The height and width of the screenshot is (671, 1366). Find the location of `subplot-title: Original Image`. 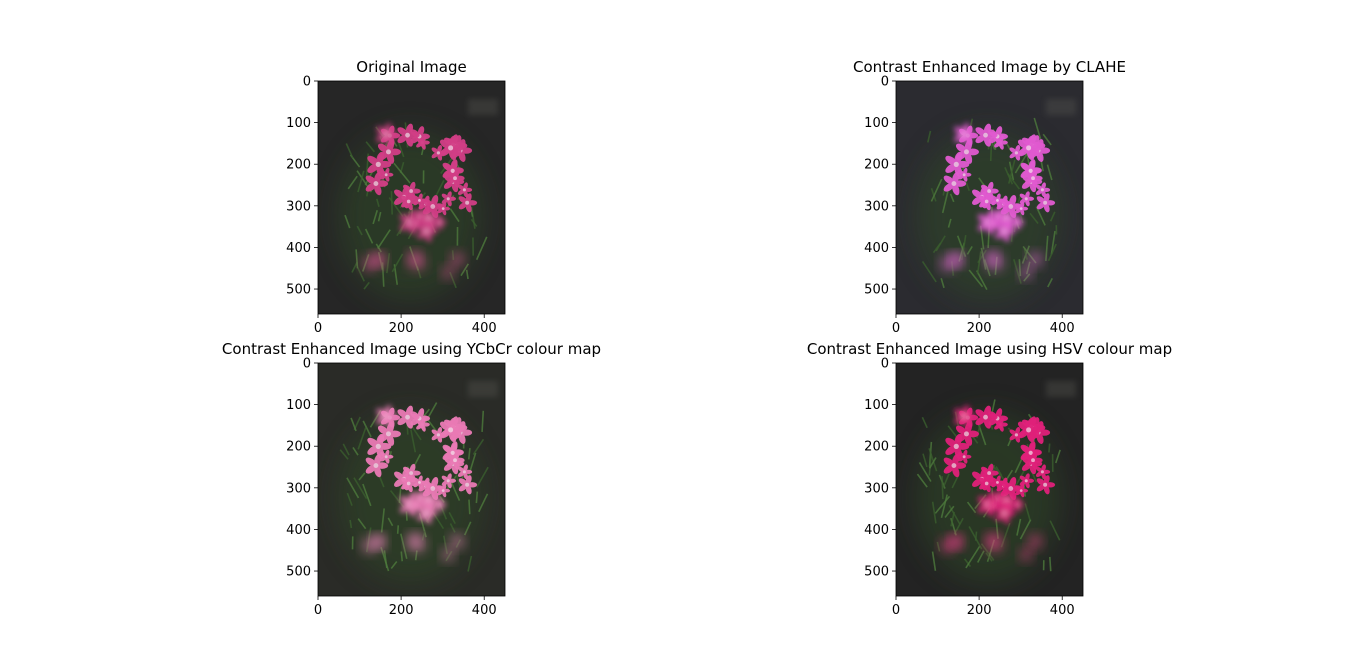

subplot-title: Original Image is located at coordinates (411, 67).